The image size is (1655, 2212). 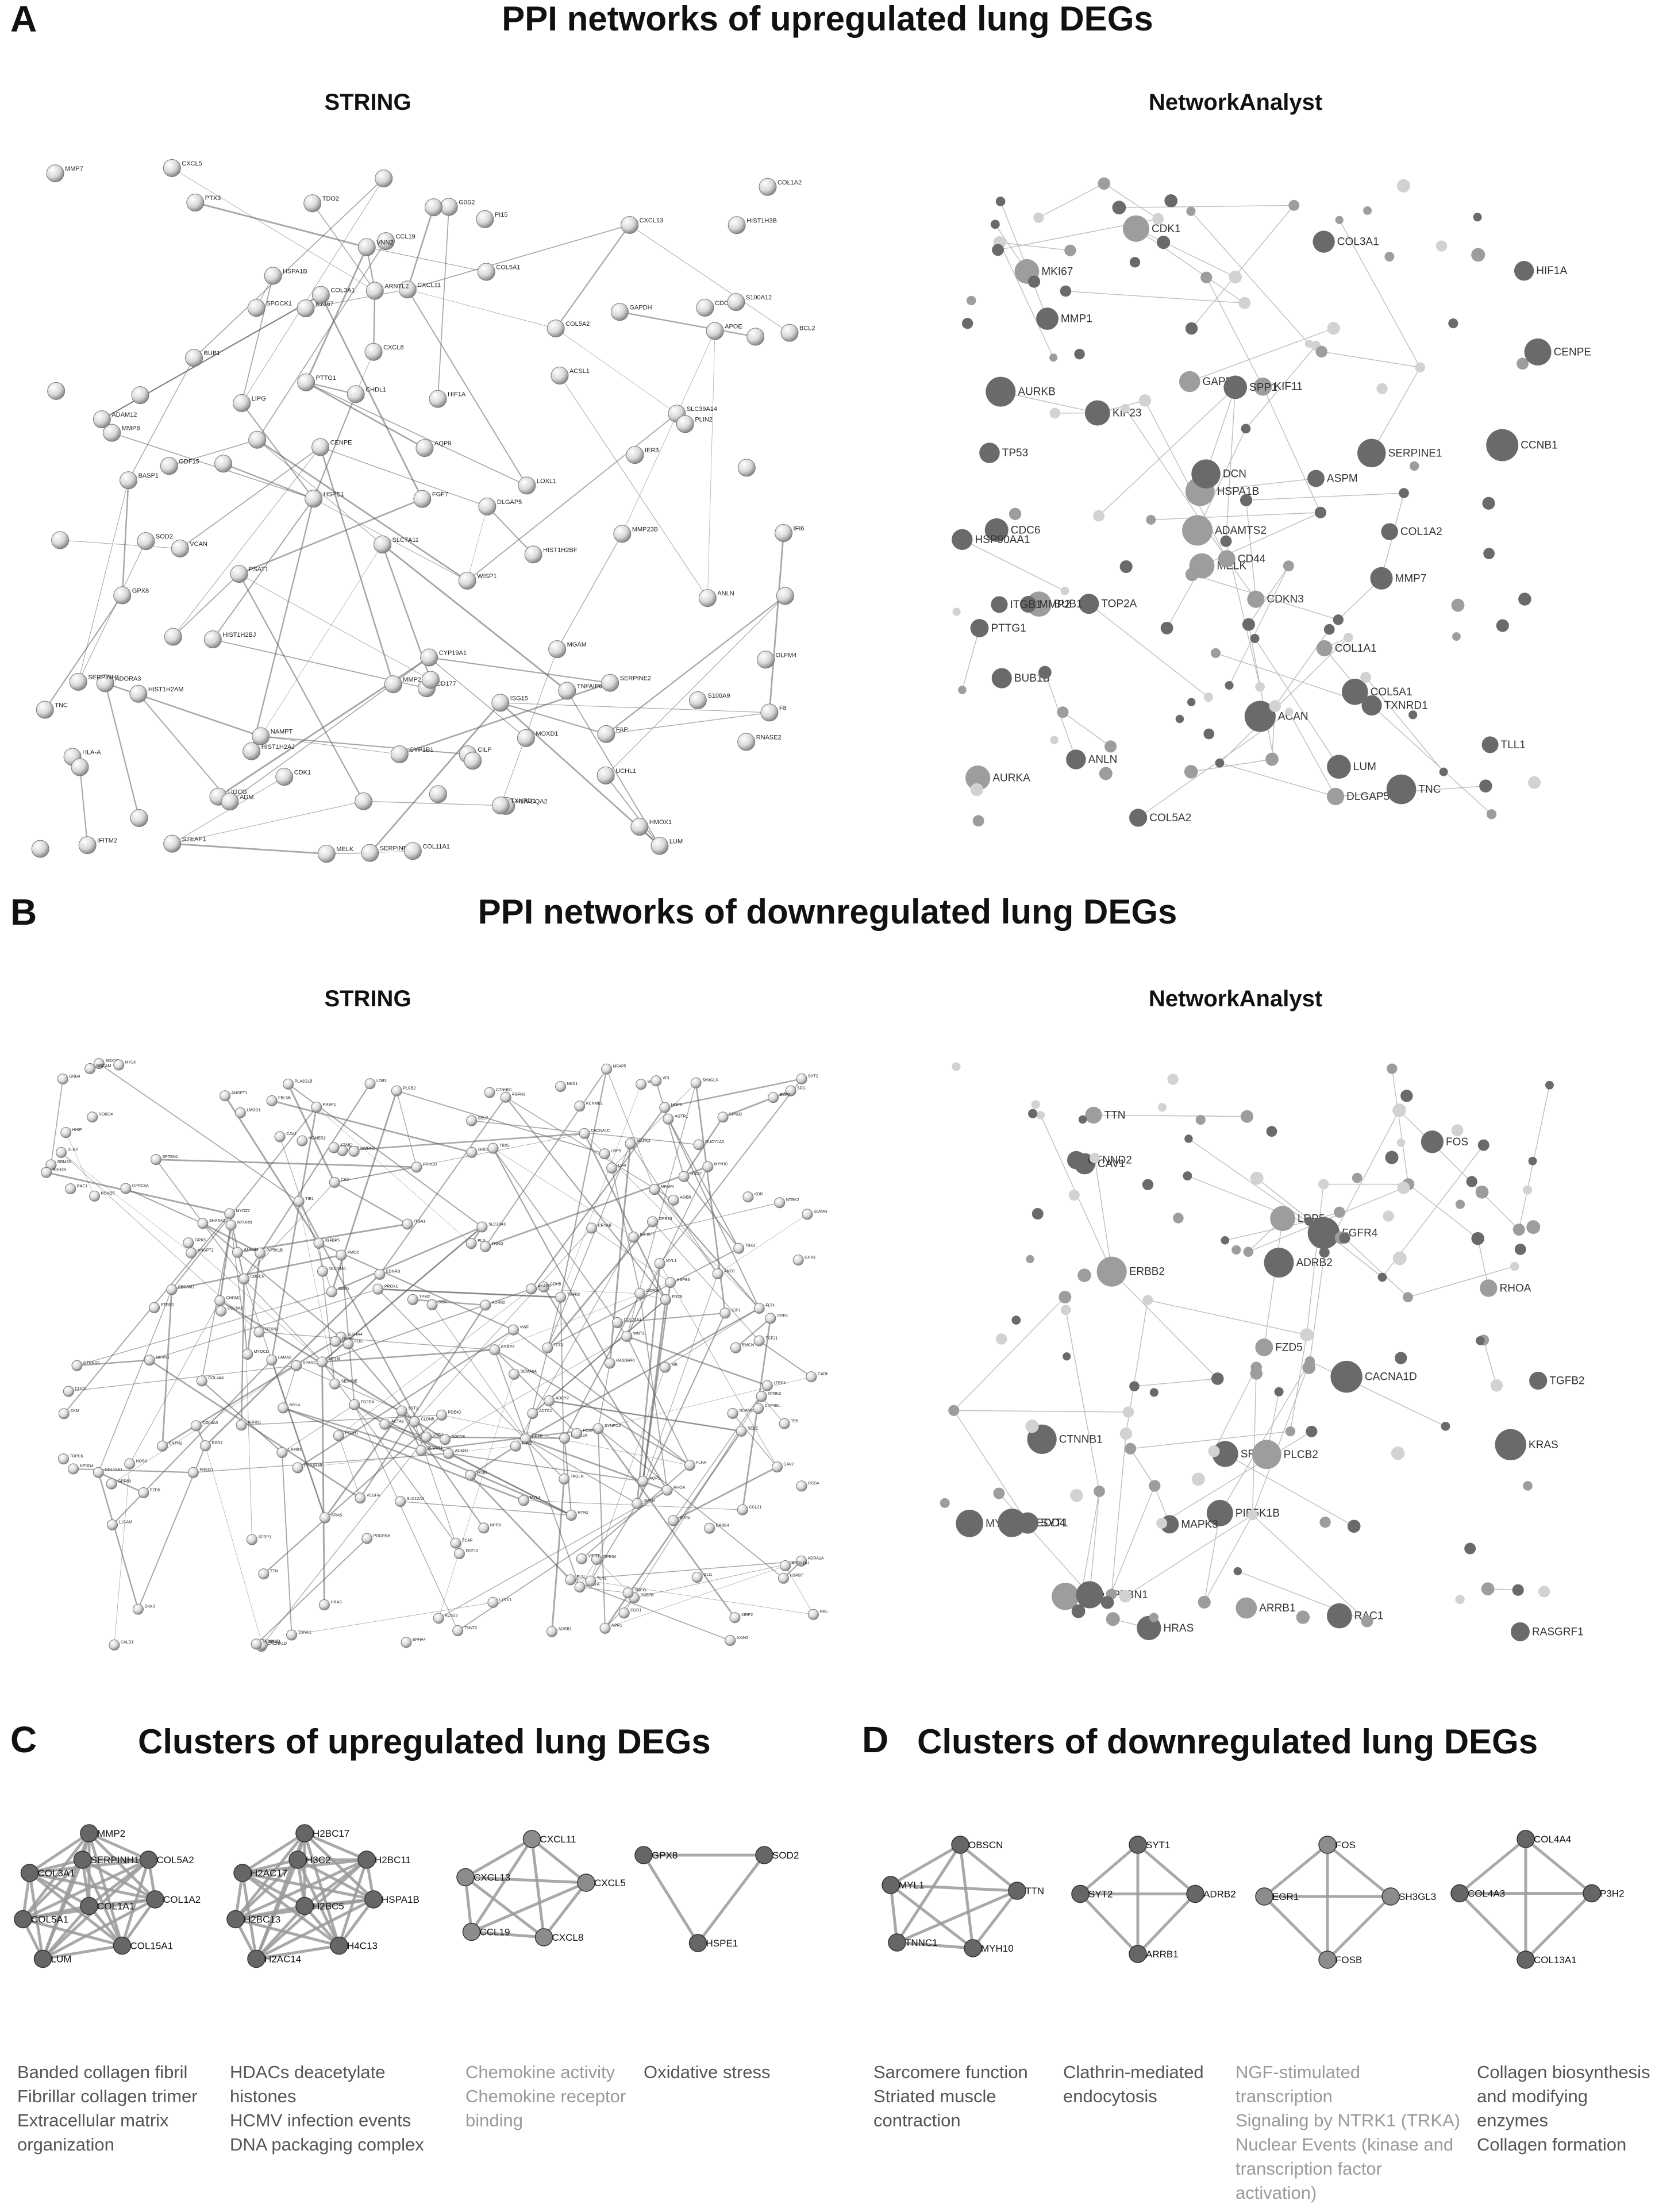 I want to click on node-label: MMRN1, so click(x=367, y=1149).